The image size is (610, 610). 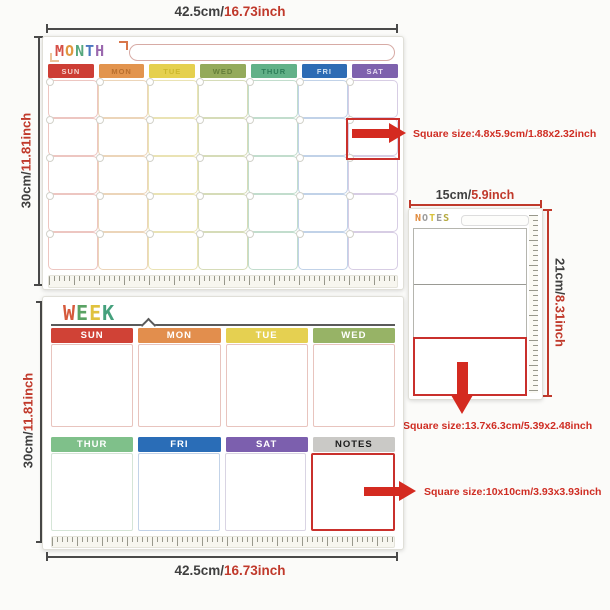 What do you see at coordinates (513, 492) in the screenshot?
I see `week-cell-size-annotation: Square size:10x10cm/3.93x3.93inch` at bounding box center [513, 492].